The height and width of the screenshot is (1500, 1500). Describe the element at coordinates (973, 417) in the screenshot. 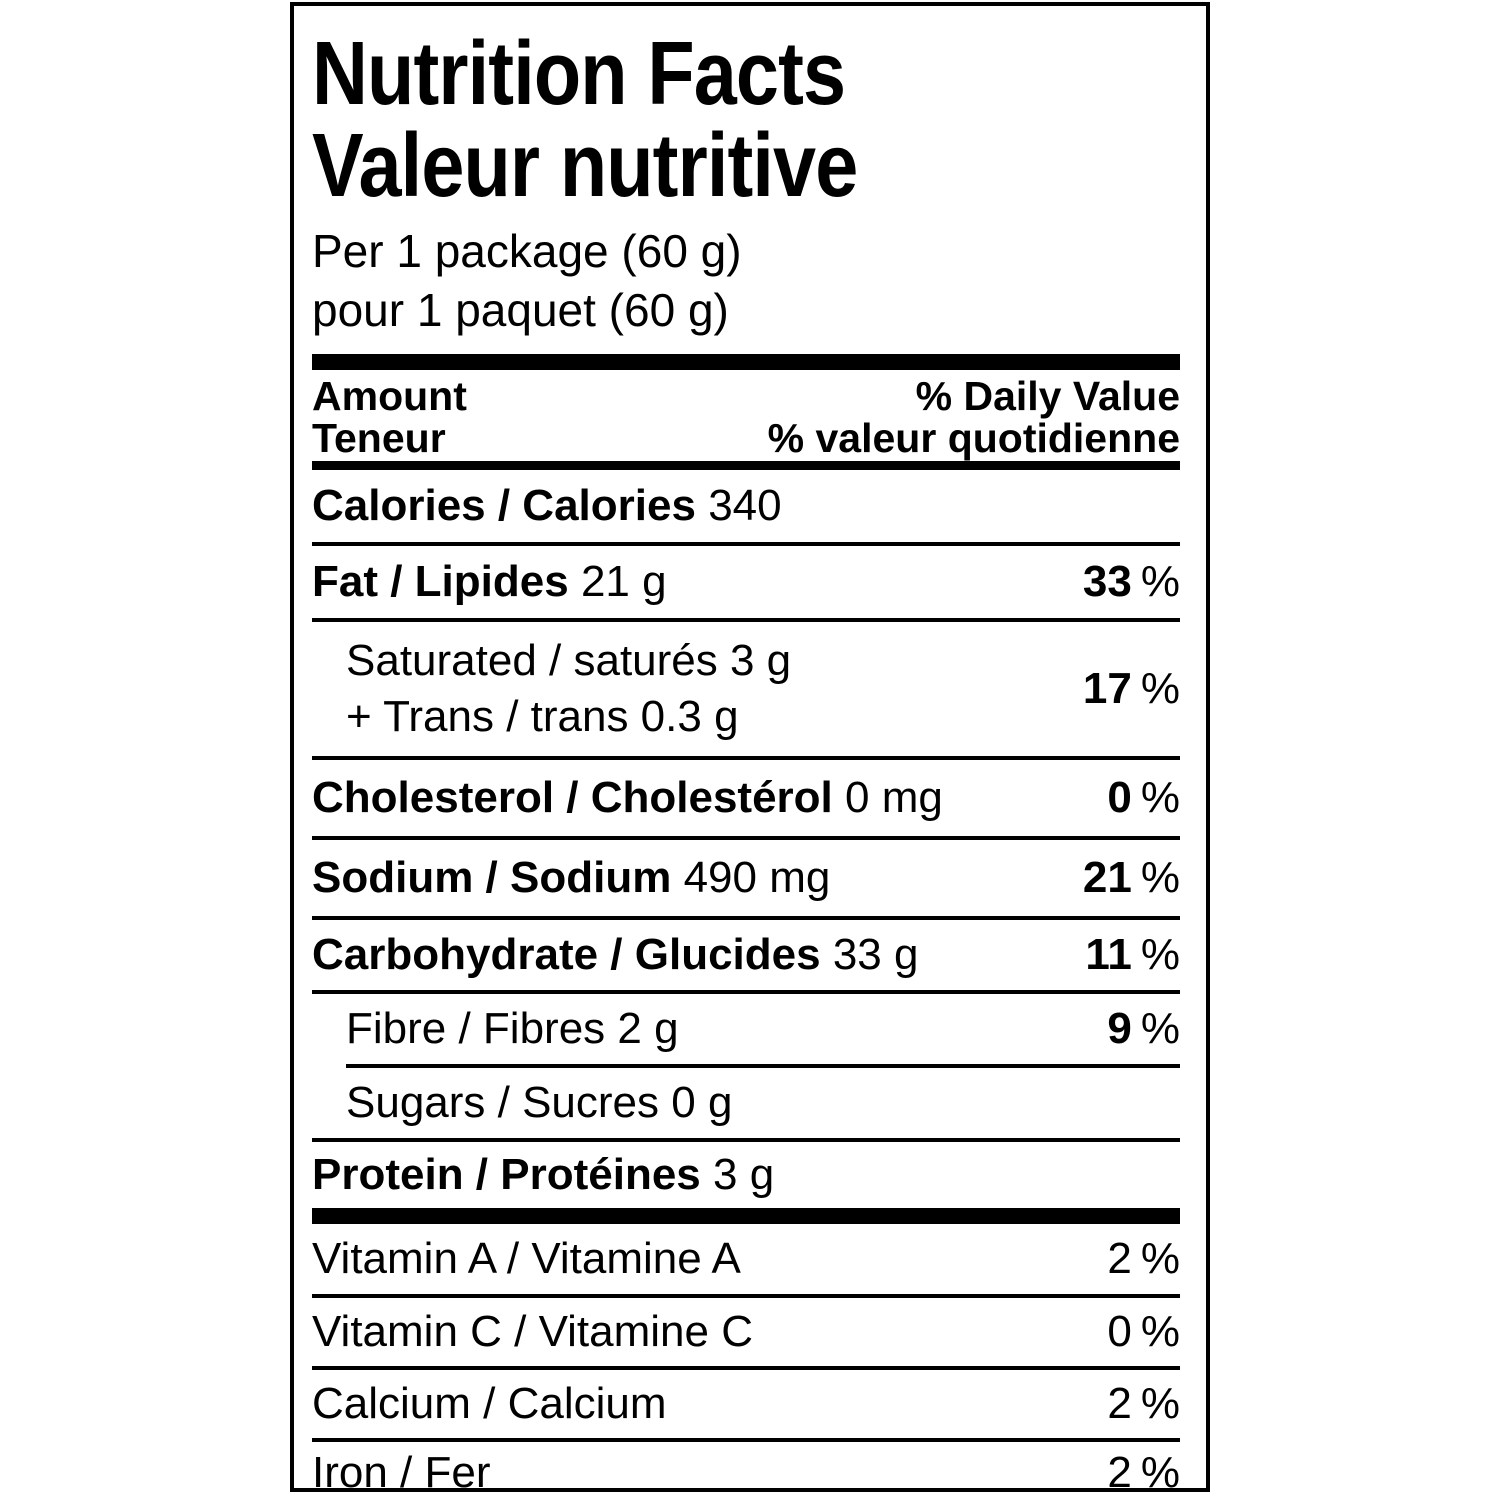

I see `daily-value-header: % Daily Value % valeur quotidienne` at that location.